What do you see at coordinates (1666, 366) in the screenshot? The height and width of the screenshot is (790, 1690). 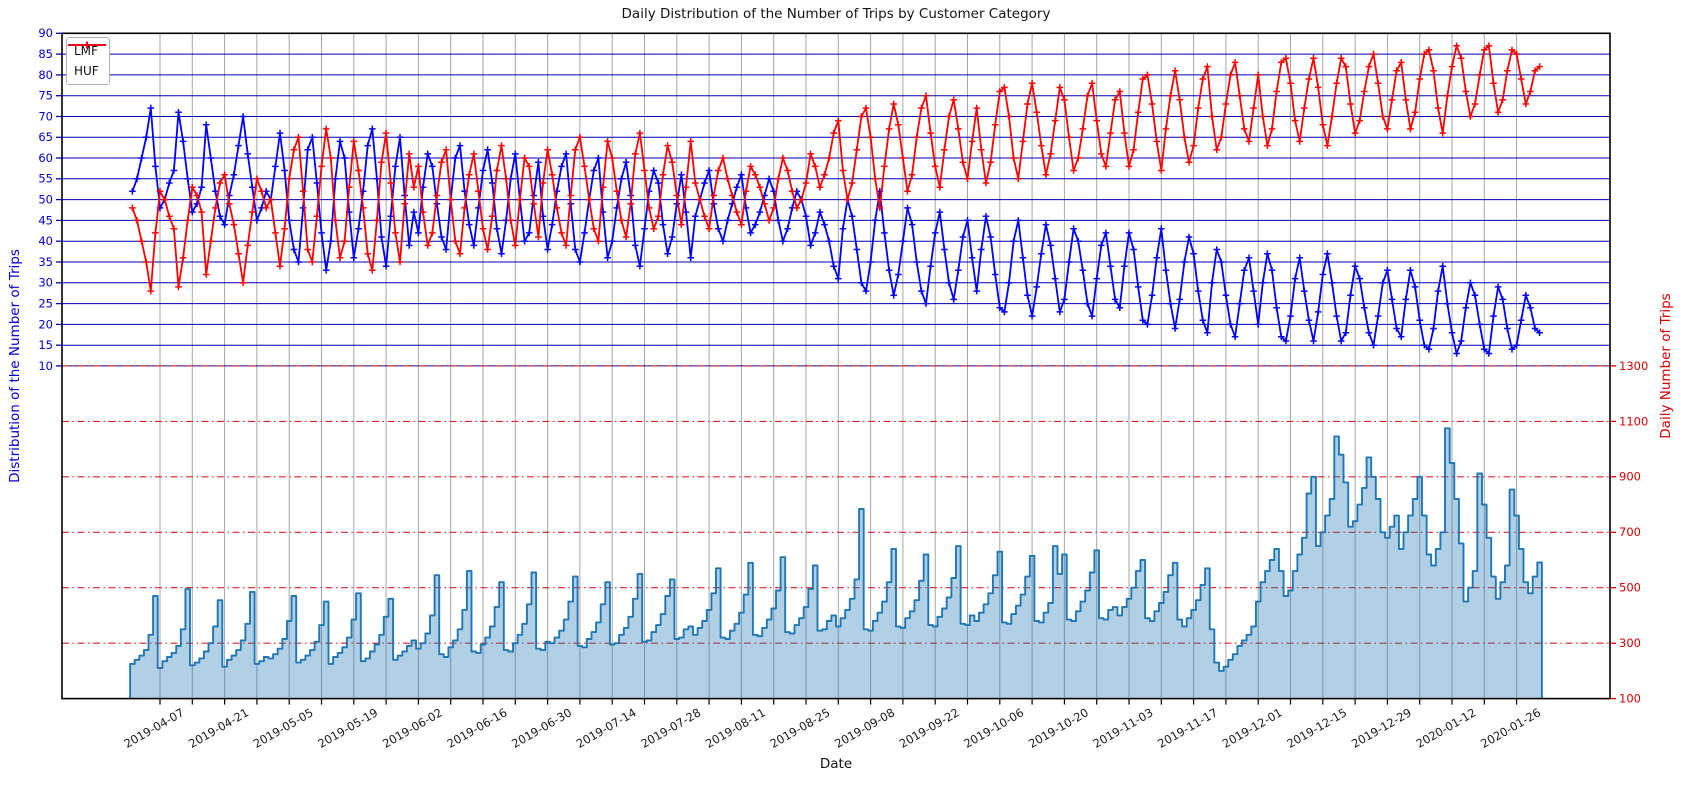 I see `right-y-axis-label: Daily Number of Trips` at bounding box center [1666, 366].